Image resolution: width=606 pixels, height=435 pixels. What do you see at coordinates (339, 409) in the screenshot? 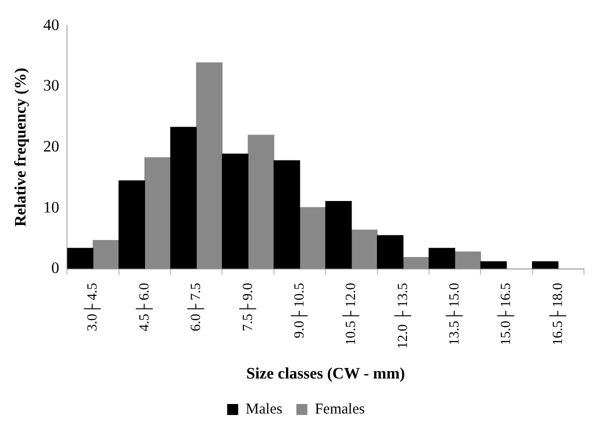
I see `legend-label: Females` at bounding box center [339, 409].